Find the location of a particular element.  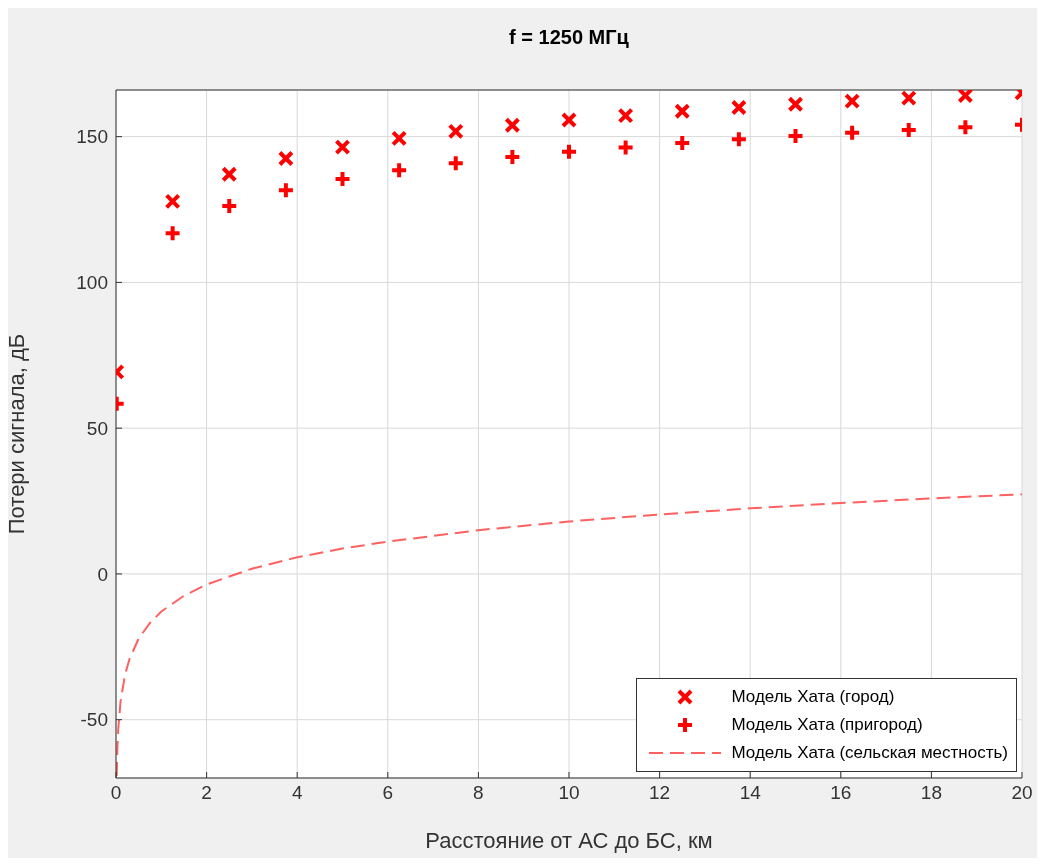

x-tick-label: 12 is located at coordinates (660, 793).